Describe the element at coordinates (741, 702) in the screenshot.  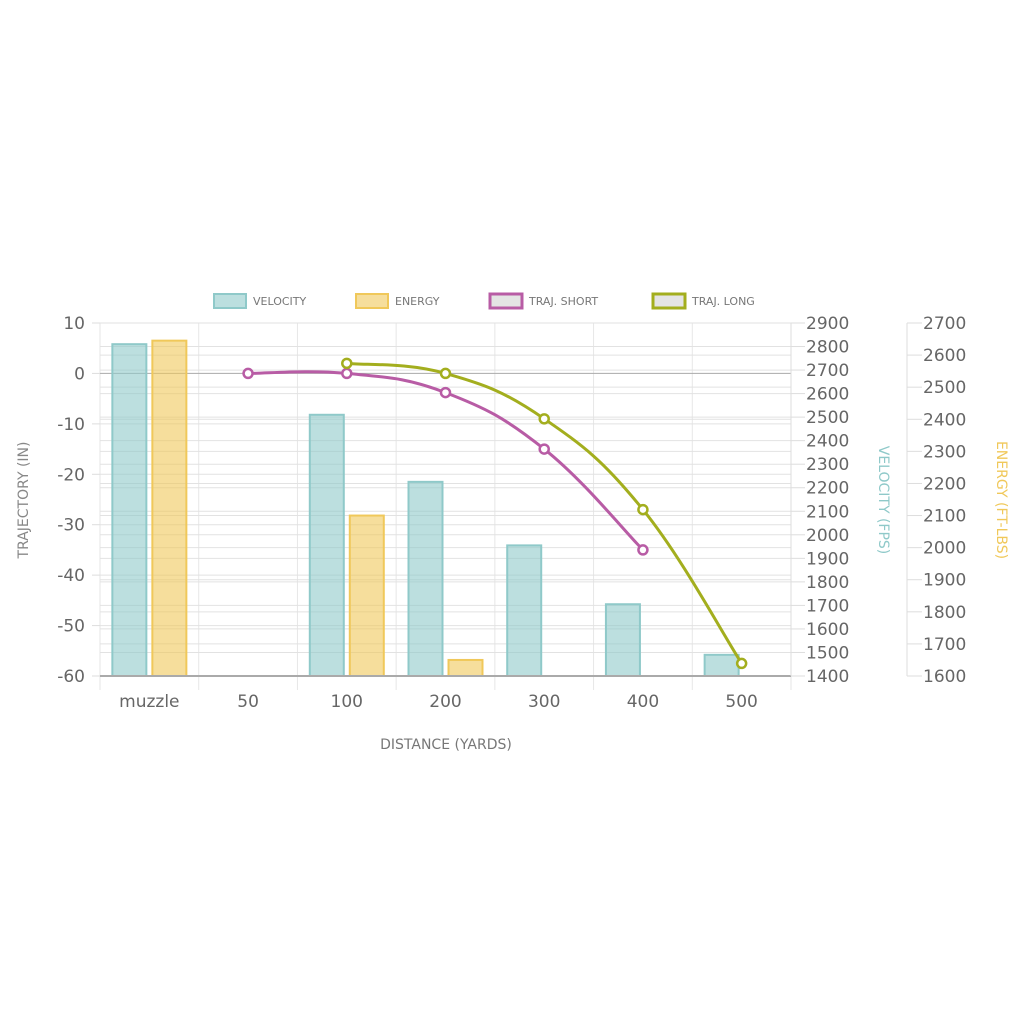
I see `x-tick-label: 500` at that location.